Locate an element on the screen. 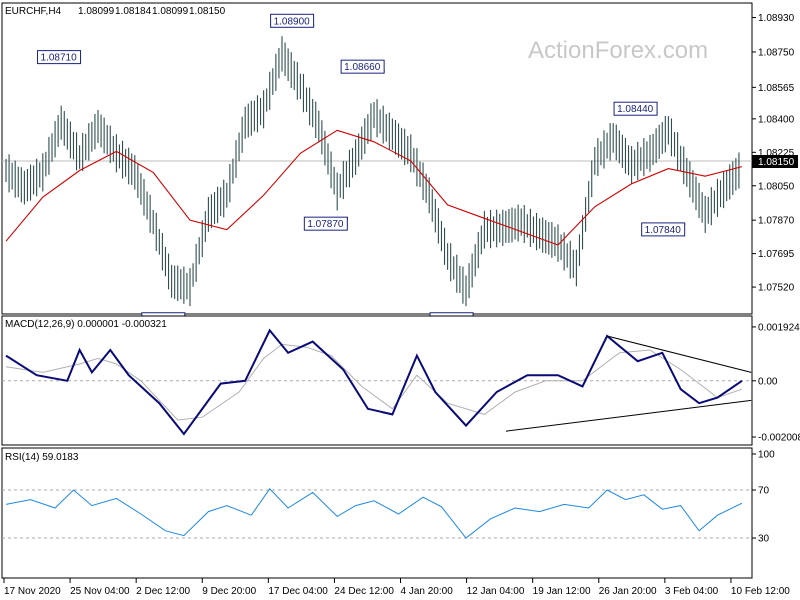 This screenshot has height=600, width=800. price-callout: 1.07840 is located at coordinates (663, 229).